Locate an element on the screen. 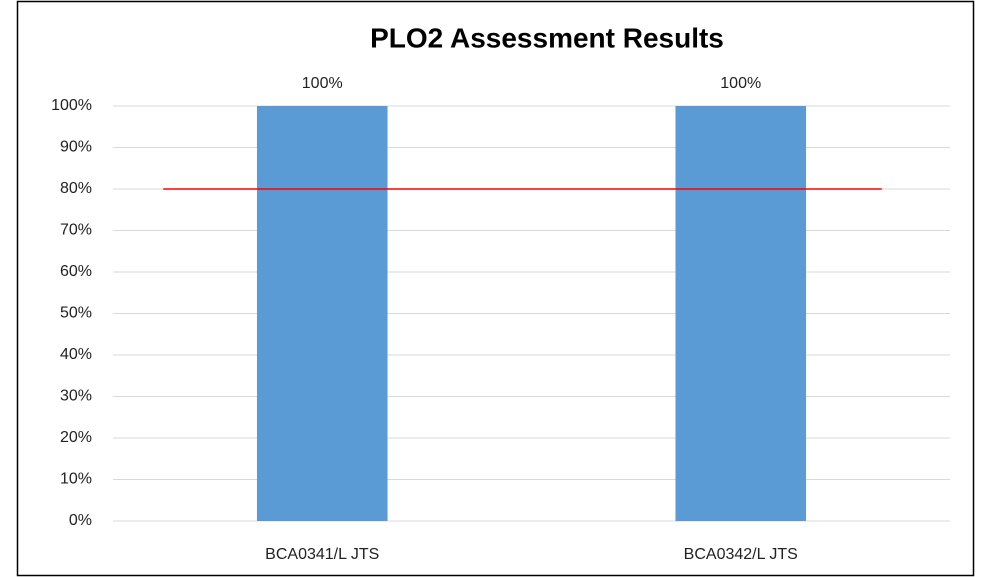 Image resolution: width=982 pixels, height=577 pixels. y-tick-label: 70% is located at coordinates (76, 230).